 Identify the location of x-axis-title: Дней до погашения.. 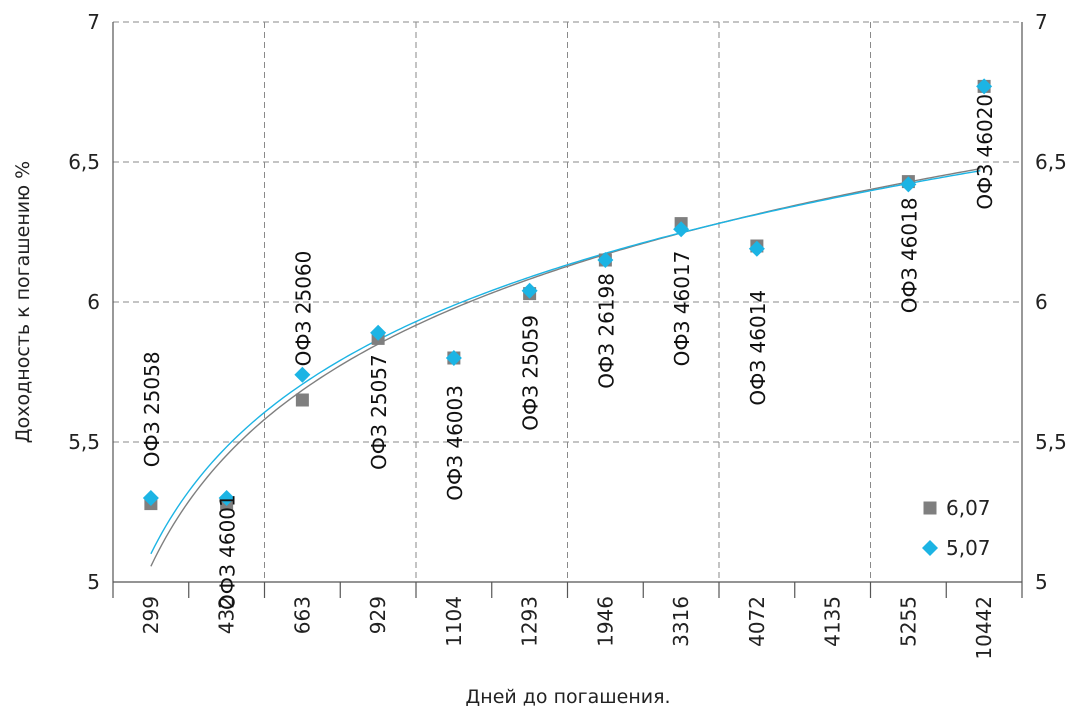
(567, 697).